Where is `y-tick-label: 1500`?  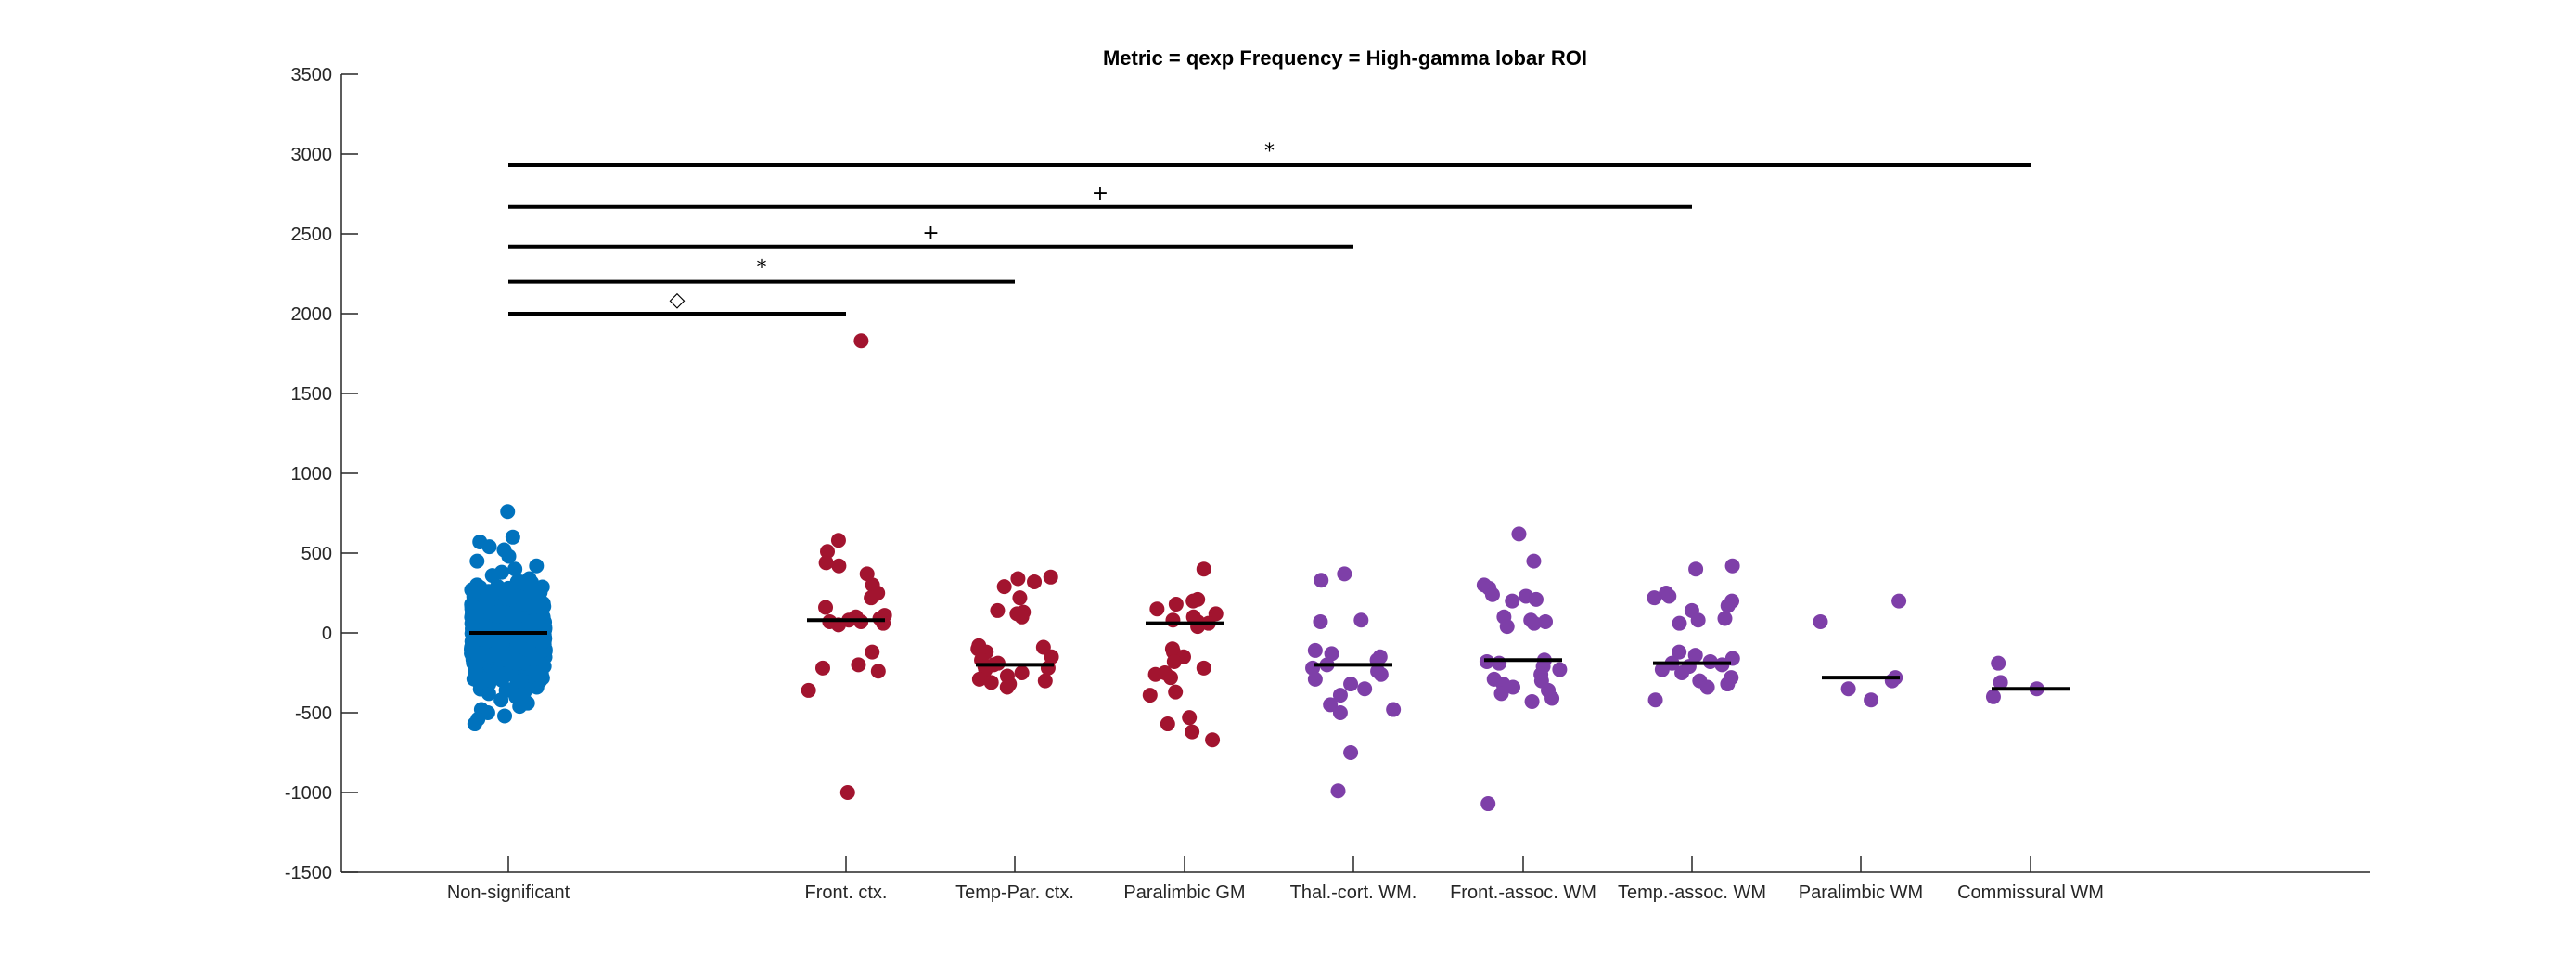
y-tick-label: 1500 is located at coordinates (312, 395).